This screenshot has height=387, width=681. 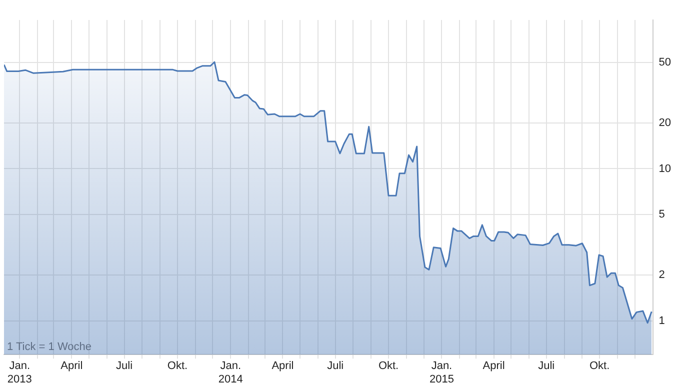 What do you see at coordinates (661, 275) in the screenshot?
I see `y-tick-label: 2` at bounding box center [661, 275].